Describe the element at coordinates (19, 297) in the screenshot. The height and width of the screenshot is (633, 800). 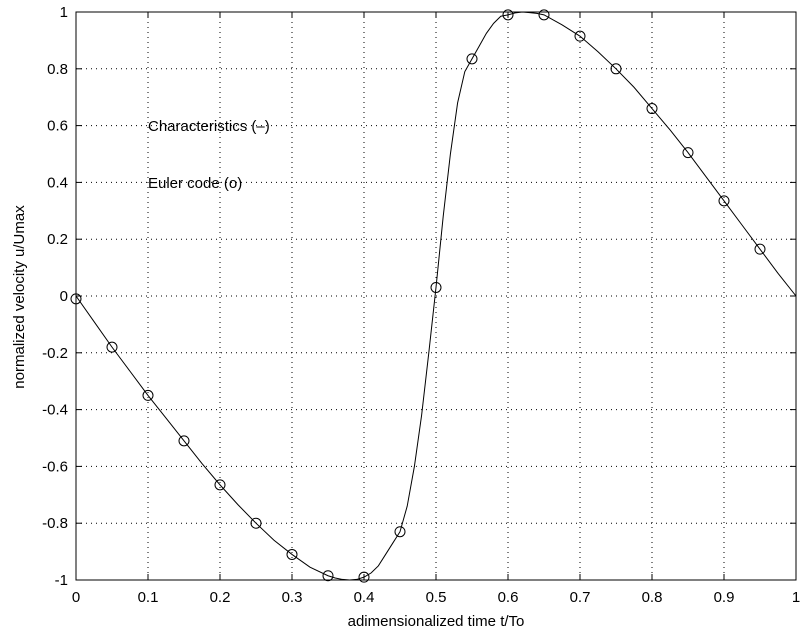
I see `y-axis-label: normalized velocity u/Umax` at that location.